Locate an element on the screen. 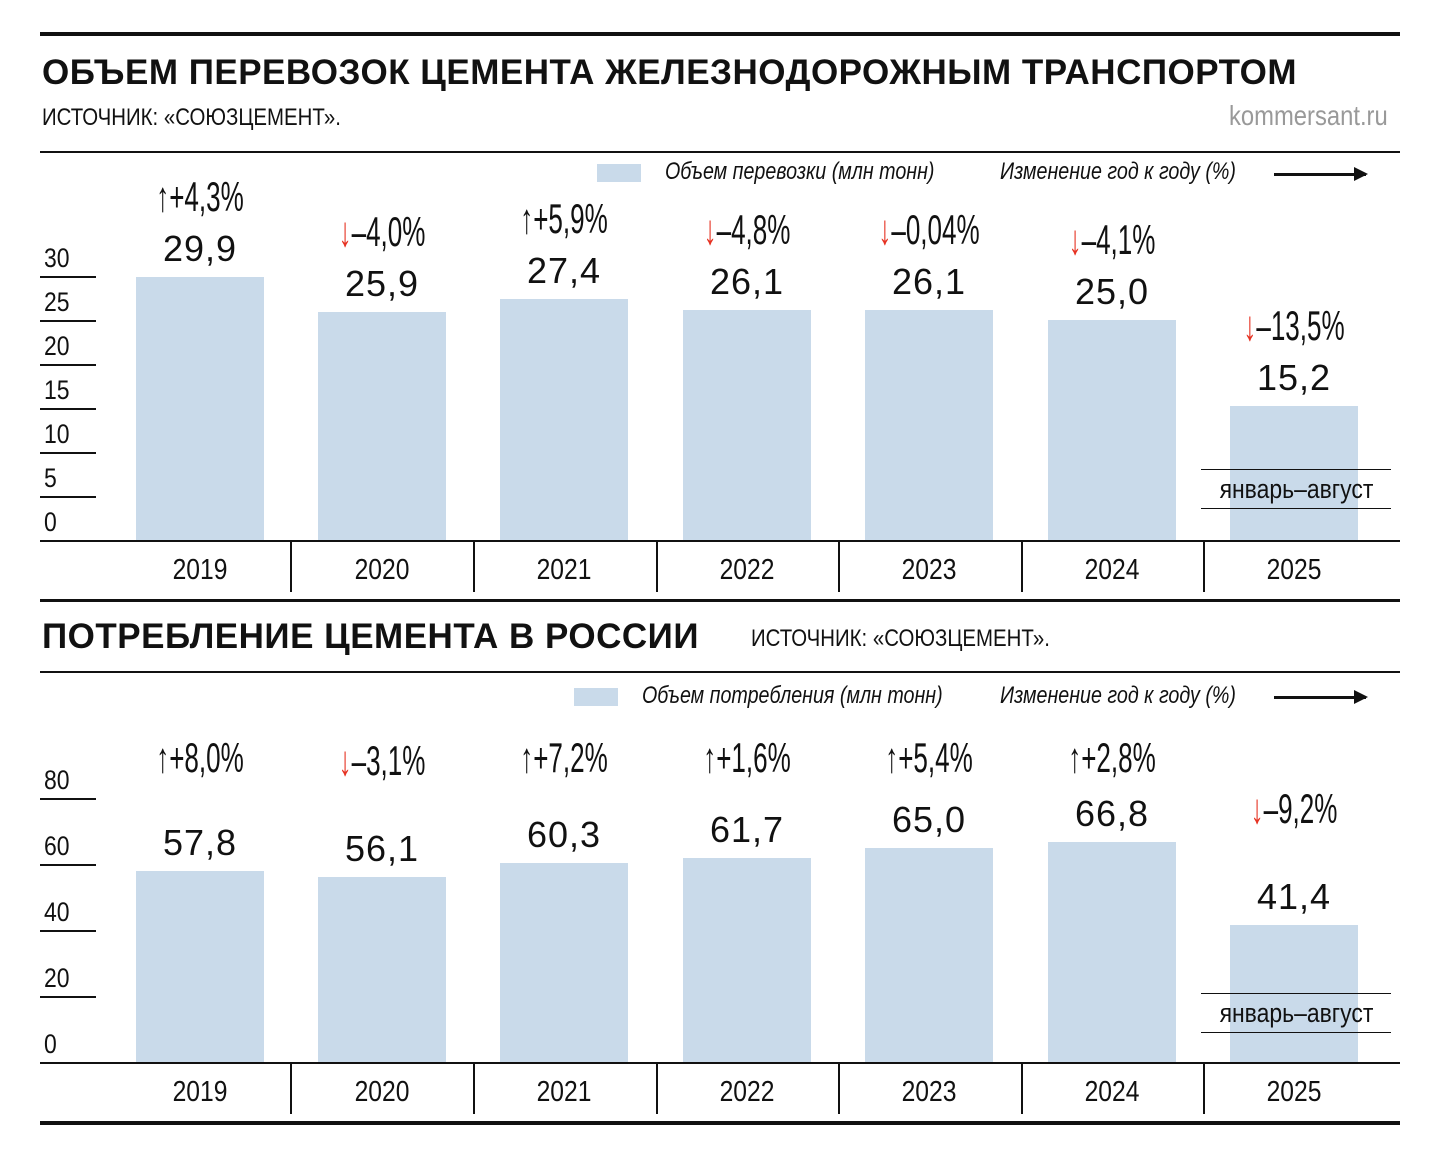 The image size is (1440, 1159). y-tick-label: 40 is located at coordinates (57, 912).